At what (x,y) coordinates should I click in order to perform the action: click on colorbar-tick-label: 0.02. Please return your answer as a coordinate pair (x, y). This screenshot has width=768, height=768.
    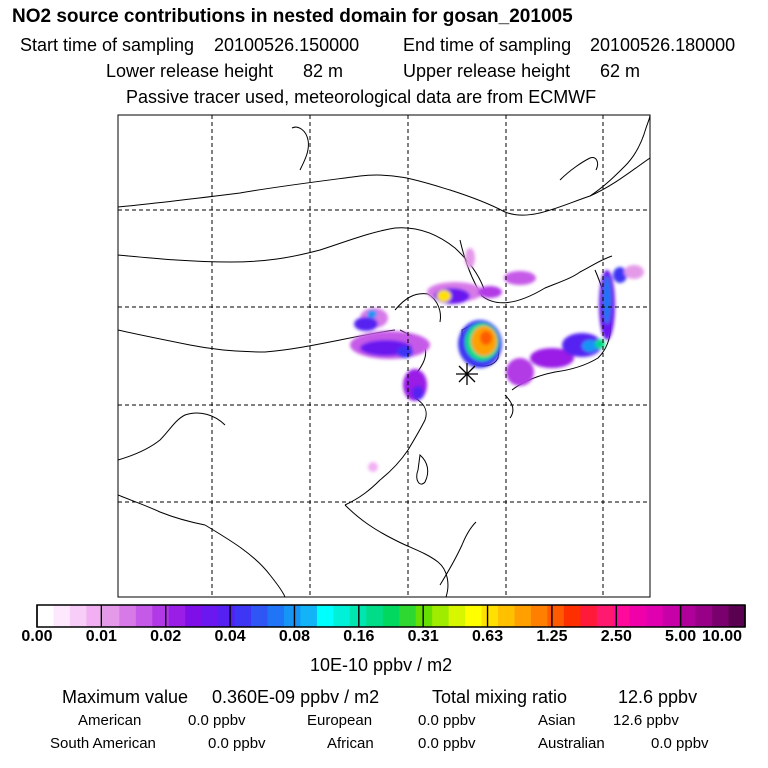
    Looking at the image, I should click on (166, 636).